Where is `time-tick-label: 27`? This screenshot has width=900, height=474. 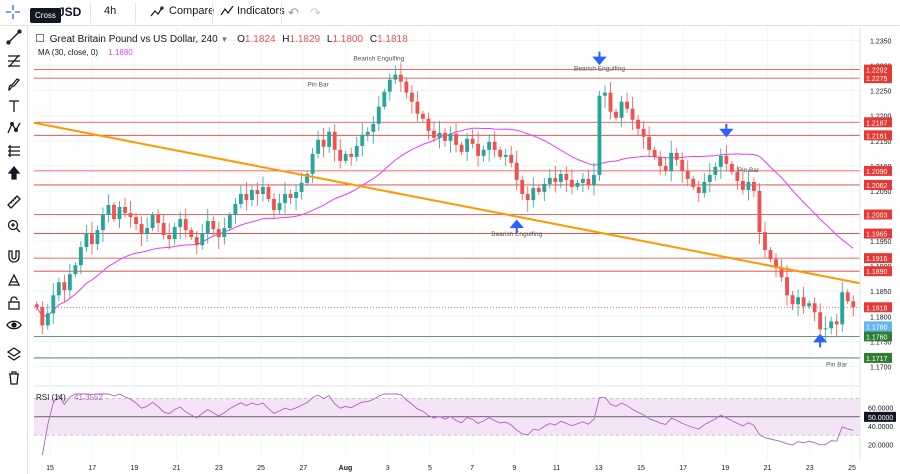
time-tick-label: 27 is located at coordinates (303, 468).